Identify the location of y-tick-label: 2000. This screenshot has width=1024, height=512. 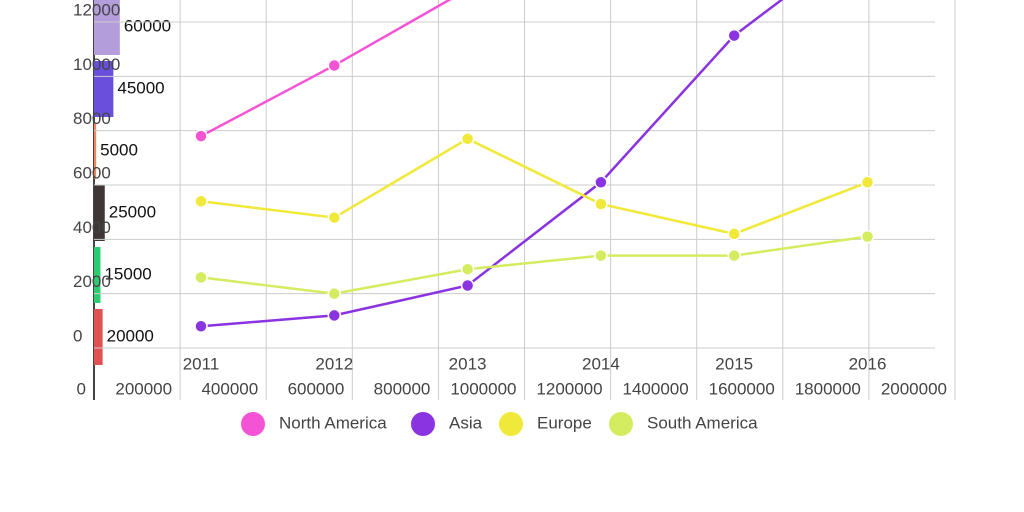
(92, 281).